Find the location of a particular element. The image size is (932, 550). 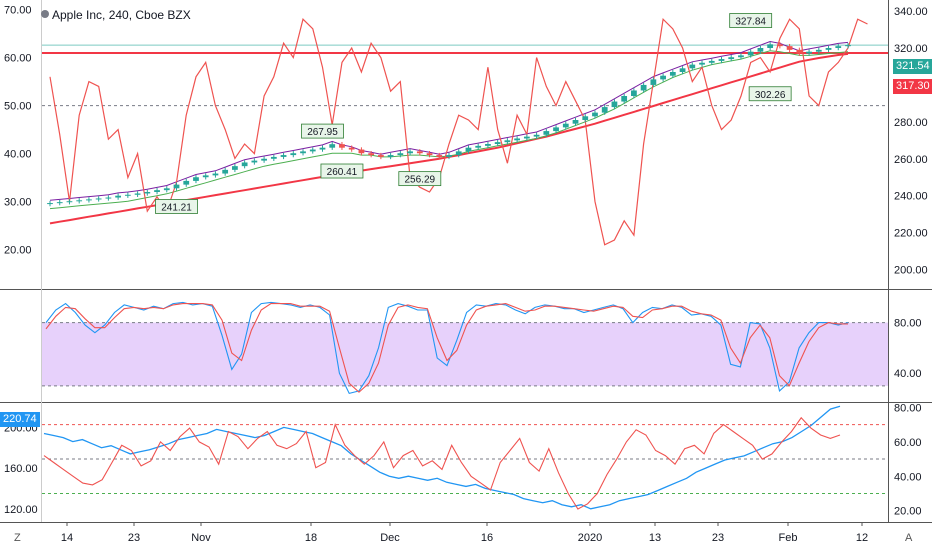

stochastic-k-line is located at coordinates (447, 348).